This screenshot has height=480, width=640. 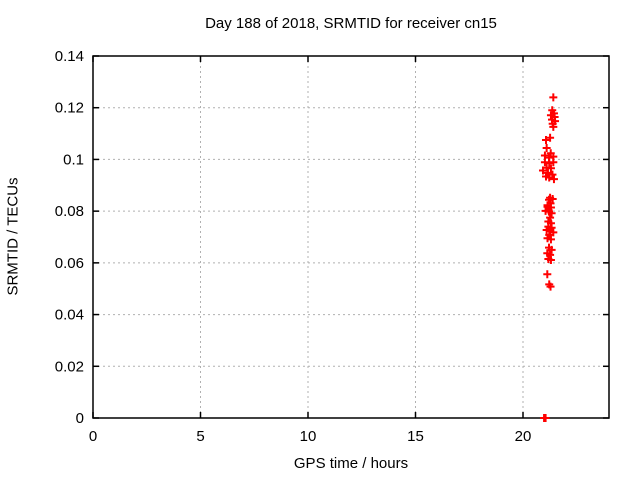 What do you see at coordinates (69, 211) in the screenshot?
I see `y-tick-label: 0.08` at bounding box center [69, 211].